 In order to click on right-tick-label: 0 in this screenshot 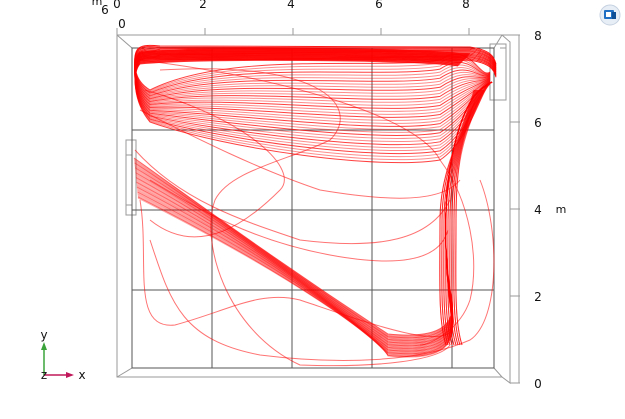, I will do `click(538, 384)`.